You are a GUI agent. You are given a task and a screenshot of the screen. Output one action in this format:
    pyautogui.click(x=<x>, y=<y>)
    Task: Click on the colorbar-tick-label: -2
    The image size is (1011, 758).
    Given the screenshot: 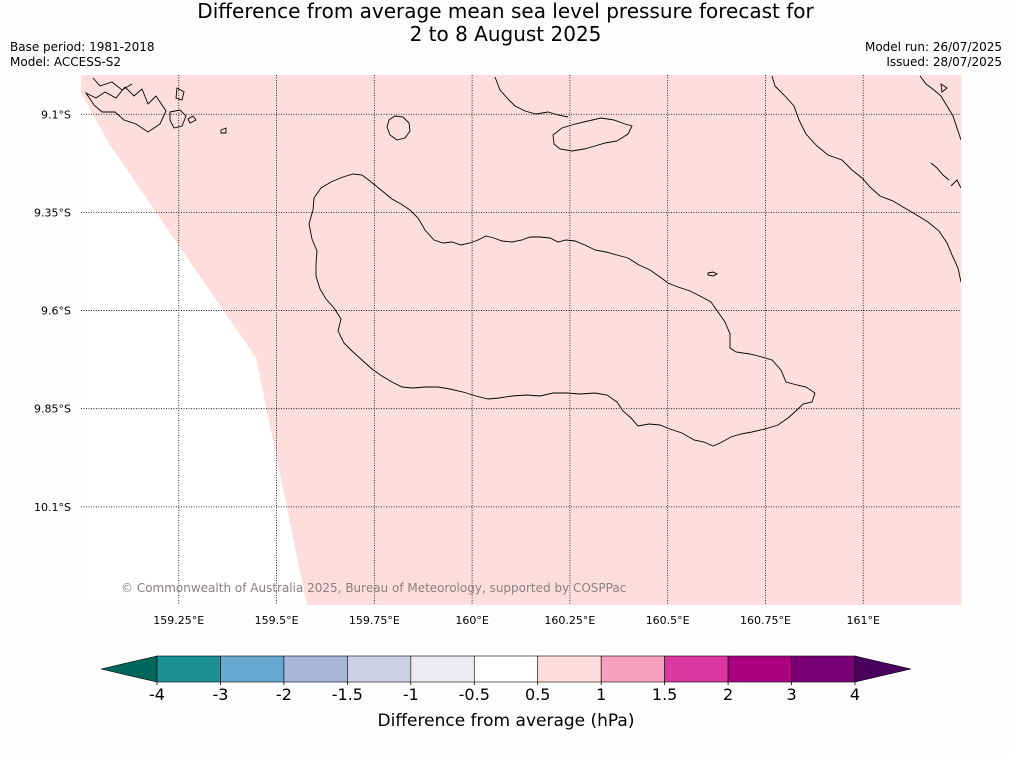 What is the action you would take?
    pyautogui.click(x=284, y=694)
    